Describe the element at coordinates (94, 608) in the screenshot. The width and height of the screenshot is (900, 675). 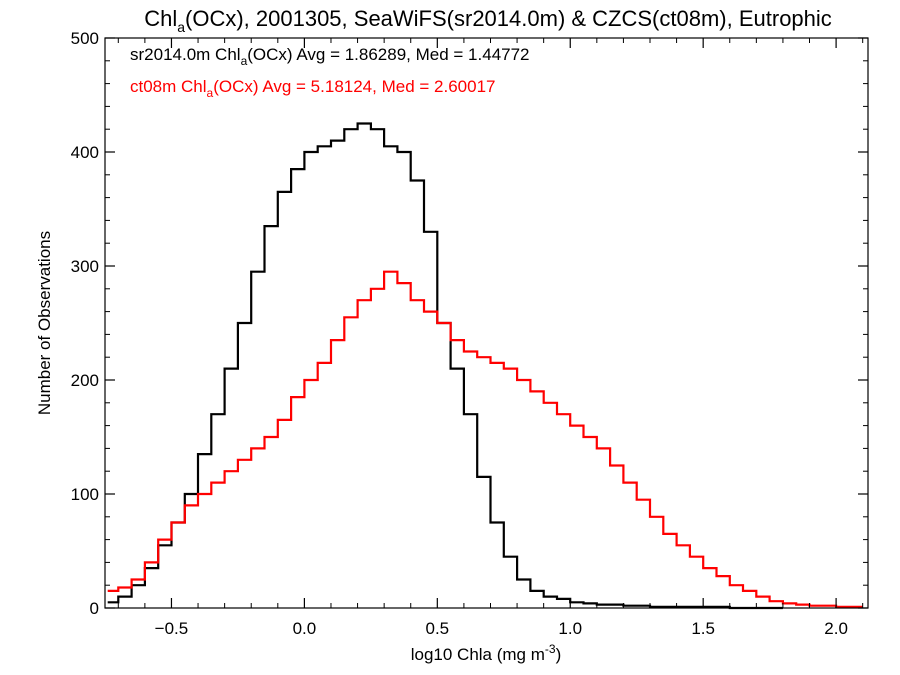
I see `y-tick-label: 0` at that location.